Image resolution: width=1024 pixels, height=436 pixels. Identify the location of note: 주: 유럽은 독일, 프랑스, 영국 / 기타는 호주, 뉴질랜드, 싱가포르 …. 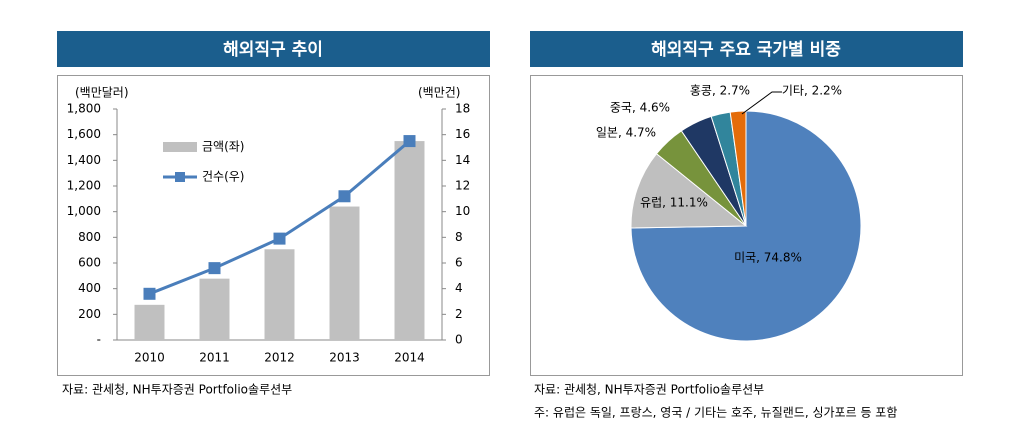
(715, 413).